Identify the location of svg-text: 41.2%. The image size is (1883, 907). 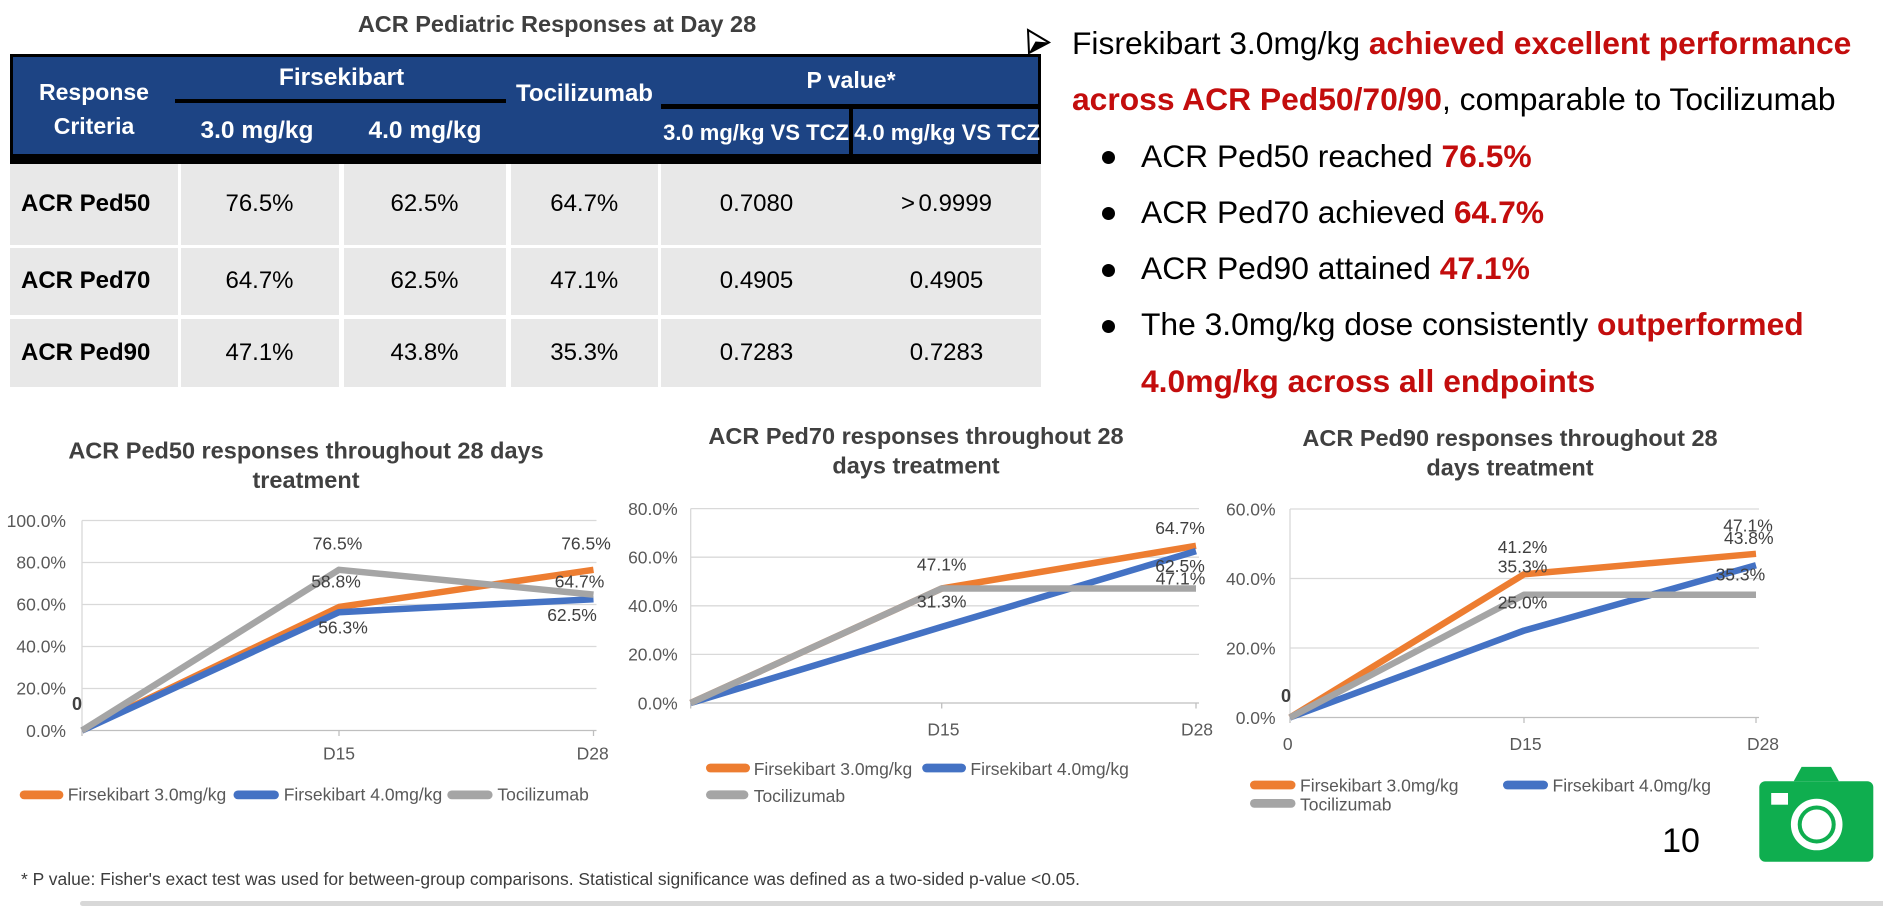
(1523, 547).